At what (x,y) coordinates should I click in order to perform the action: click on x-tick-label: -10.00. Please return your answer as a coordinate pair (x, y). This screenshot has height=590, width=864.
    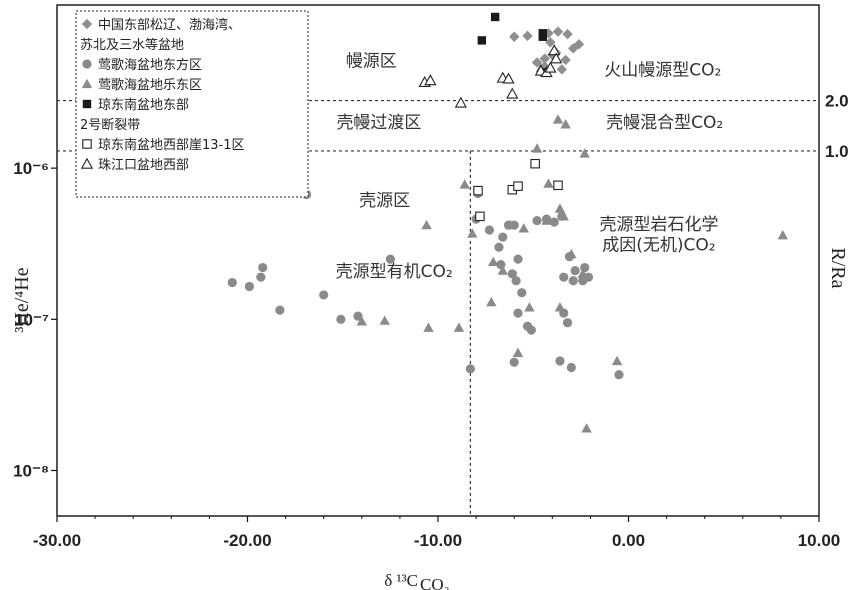
    Looking at the image, I should click on (438, 540).